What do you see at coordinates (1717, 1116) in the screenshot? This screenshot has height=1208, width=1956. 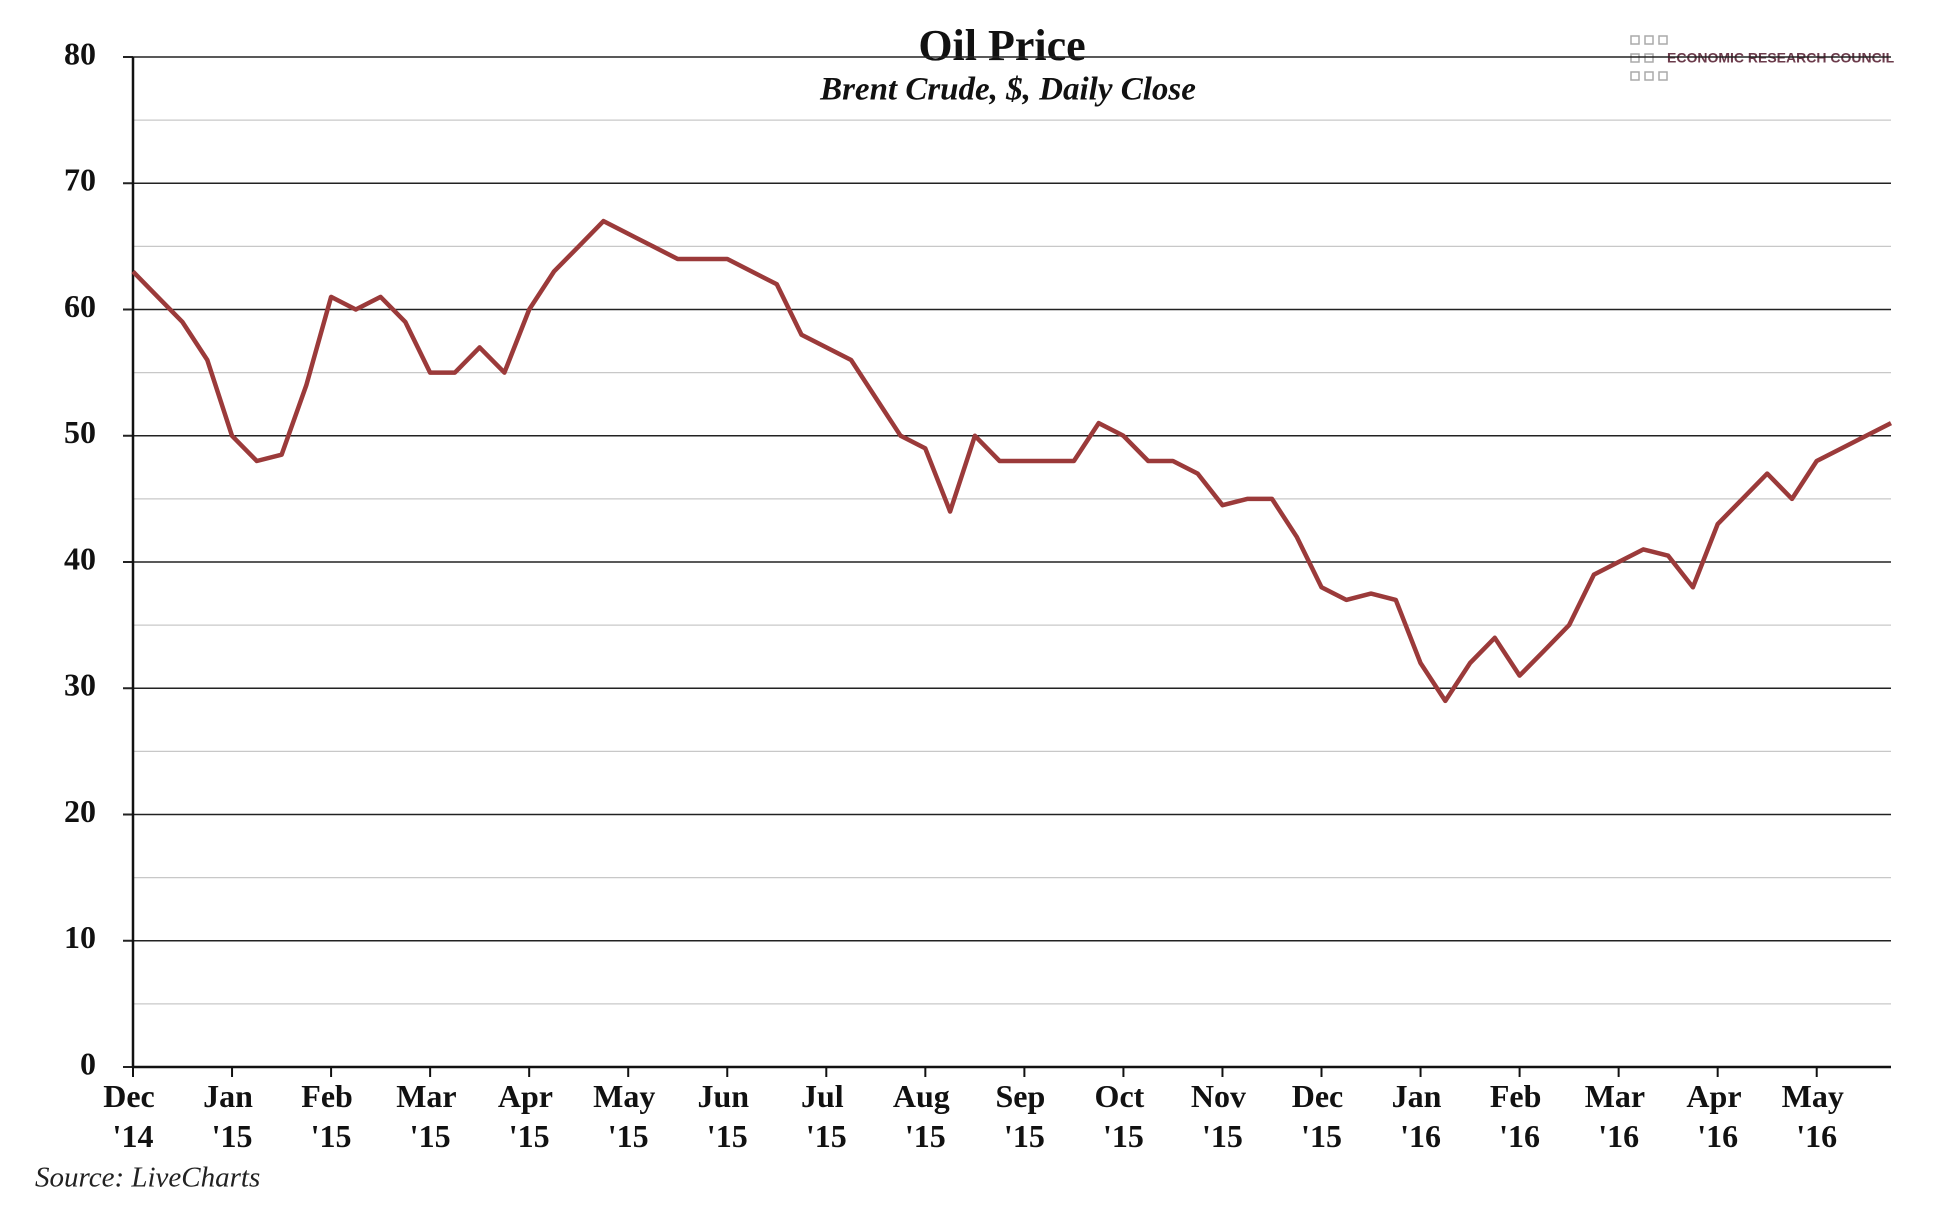 I see `x-tick-label: Apr '16` at bounding box center [1717, 1116].